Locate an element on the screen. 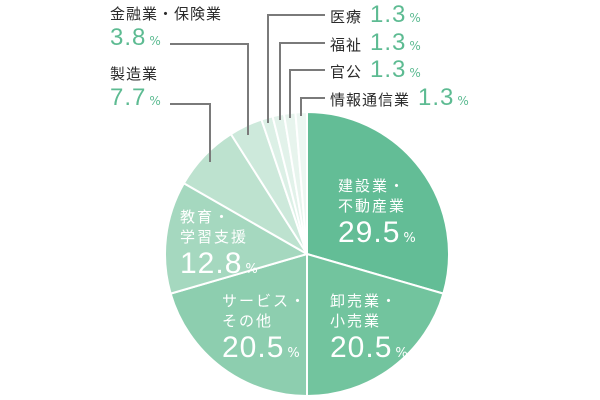 The image size is (600, 400). label-service-unit: % is located at coordinates (293, 353).